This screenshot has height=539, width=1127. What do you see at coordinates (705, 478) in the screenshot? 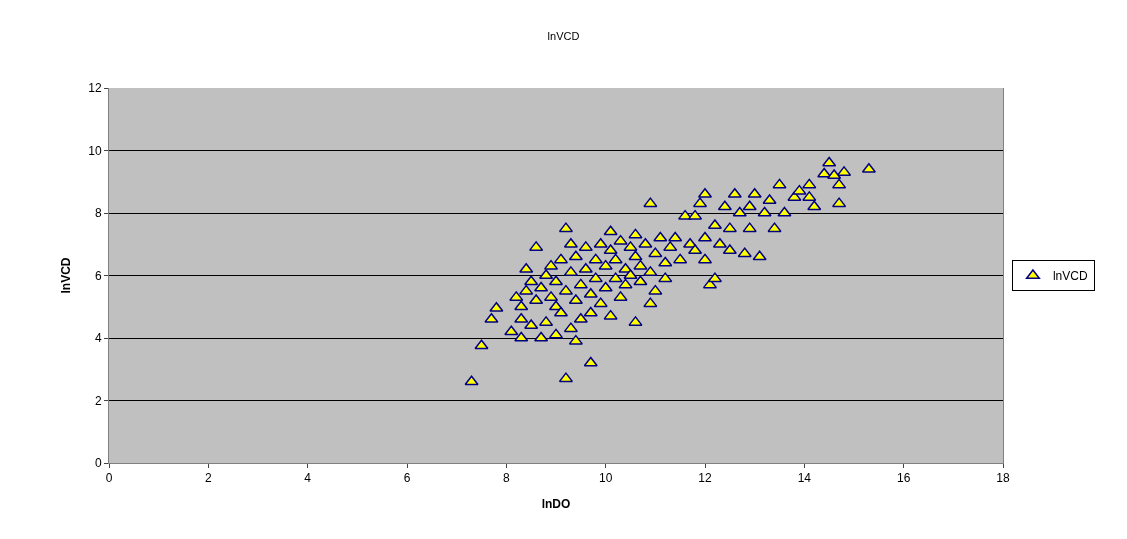
I see `x-tick-label: 12` at bounding box center [705, 478].